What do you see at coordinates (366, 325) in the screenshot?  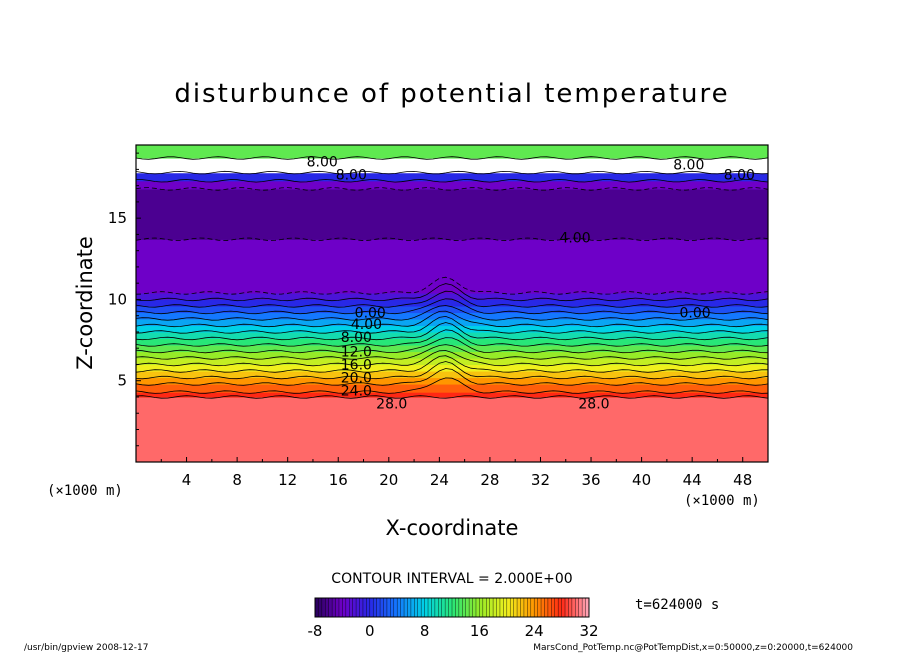 I see `contour-label: 4.00` at bounding box center [366, 325].